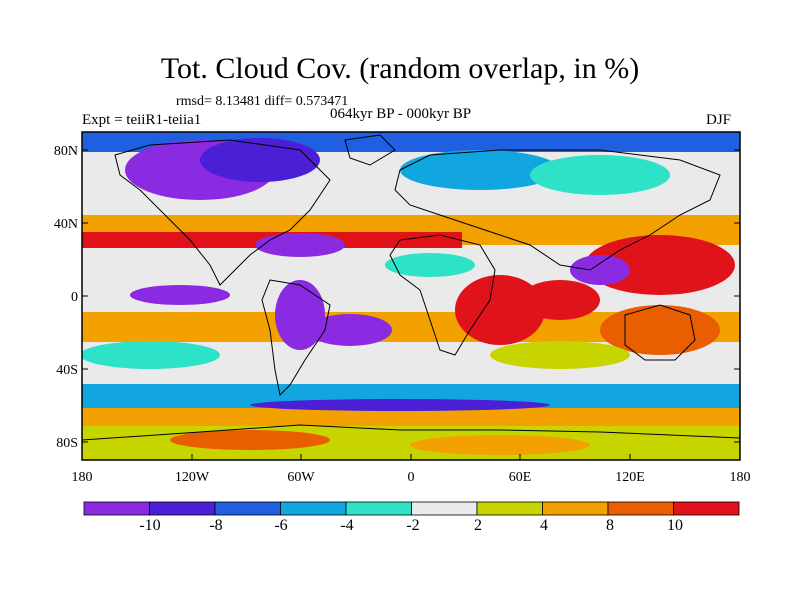 This screenshot has width=800, height=600. What do you see at coordinates (149, 525) in the screenshot?
I see `colorbar-label: -10` at bounding box center [149, 525].